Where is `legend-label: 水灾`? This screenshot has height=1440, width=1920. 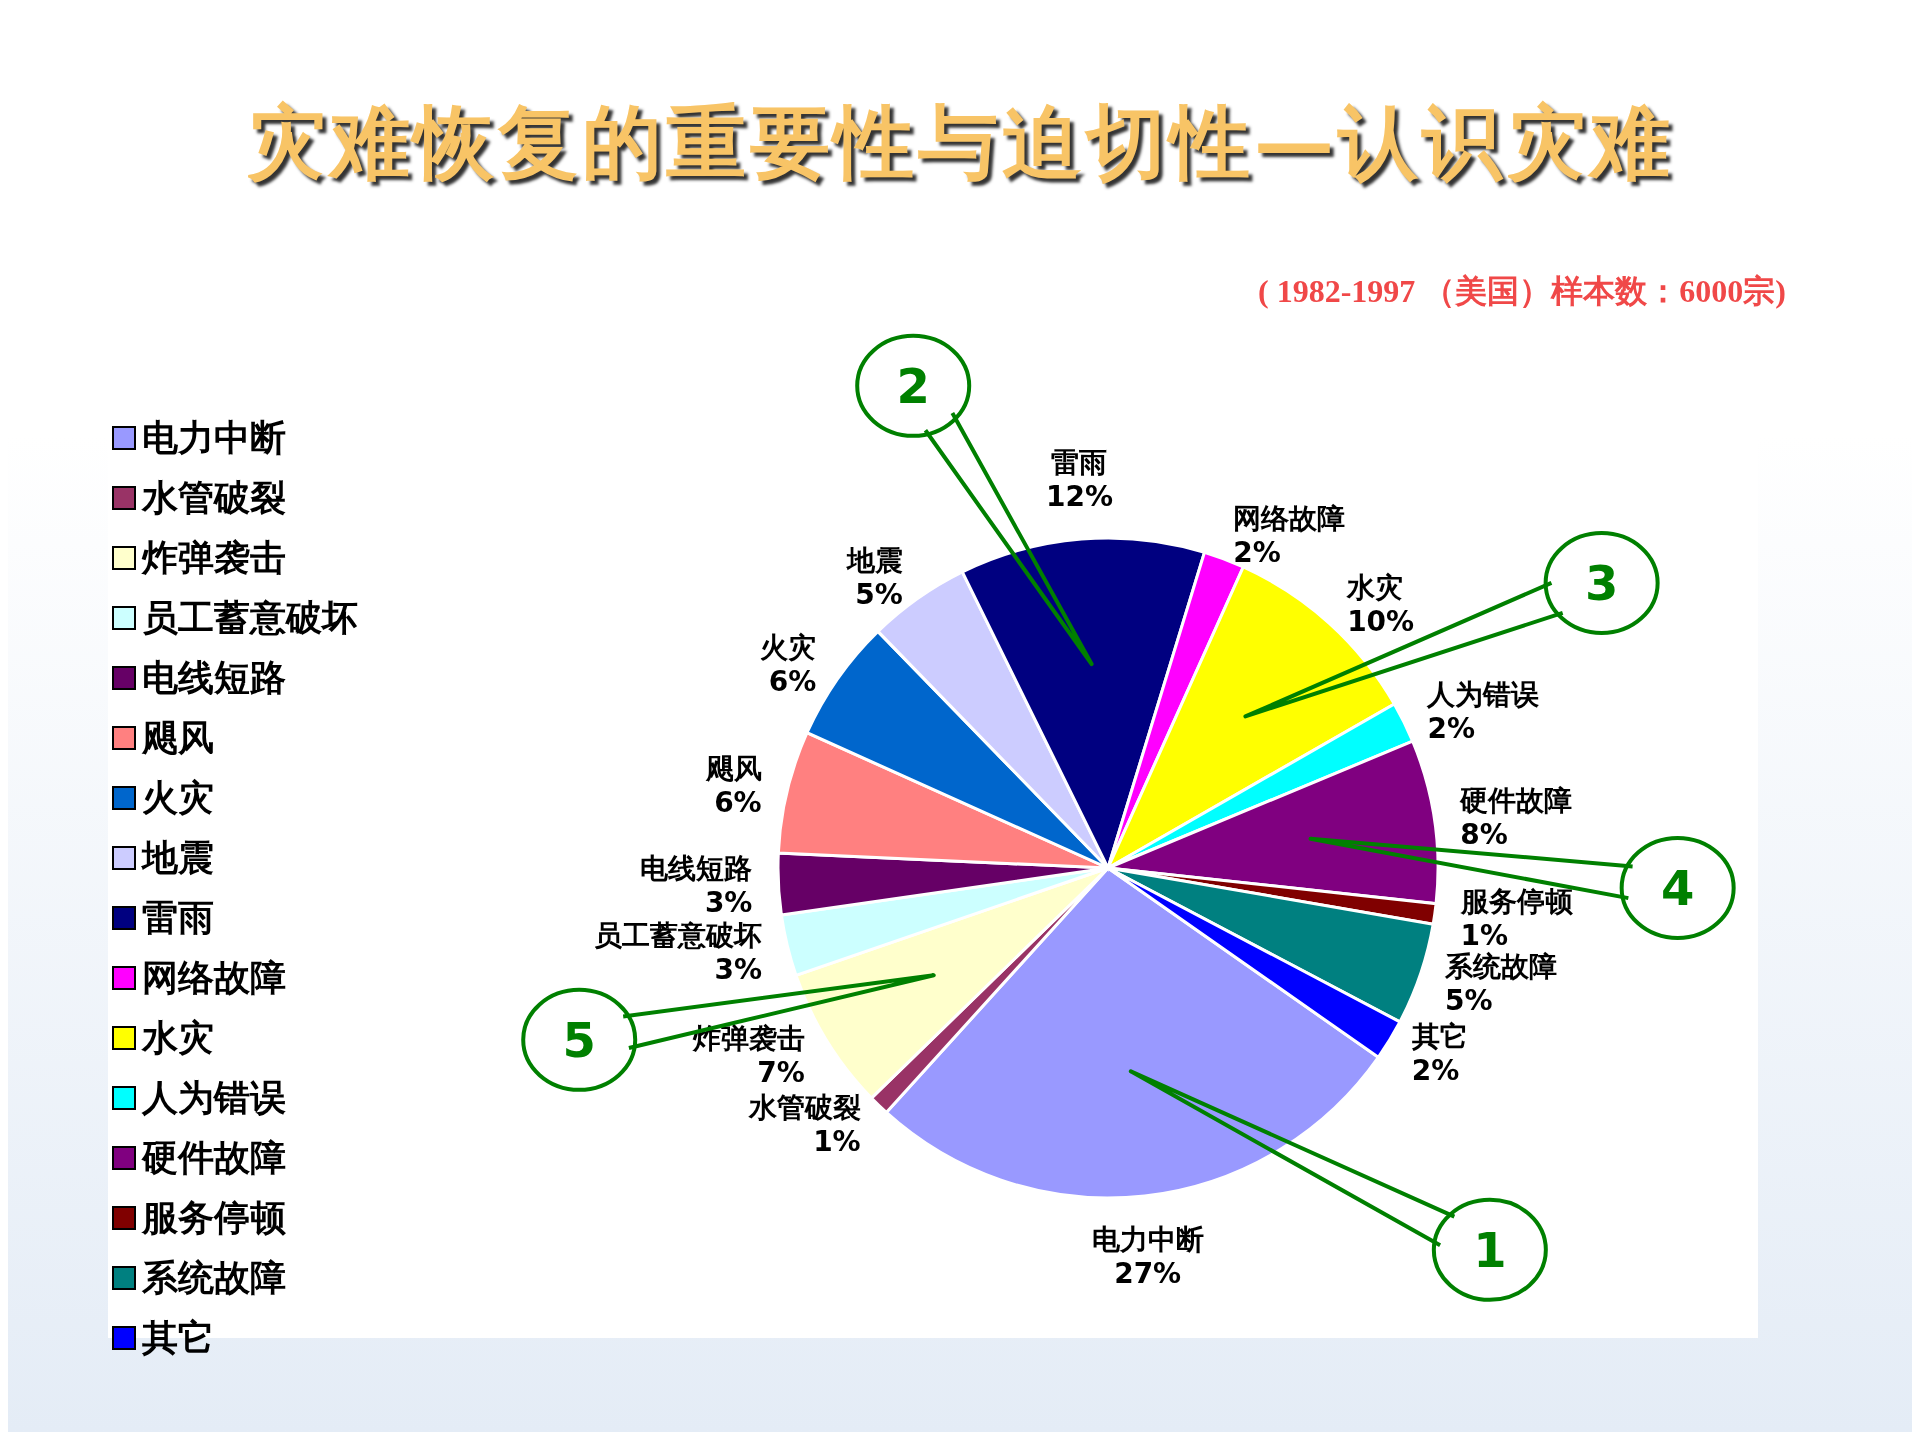 legend-label: 水灾 is located at coordinates (178, 1037).